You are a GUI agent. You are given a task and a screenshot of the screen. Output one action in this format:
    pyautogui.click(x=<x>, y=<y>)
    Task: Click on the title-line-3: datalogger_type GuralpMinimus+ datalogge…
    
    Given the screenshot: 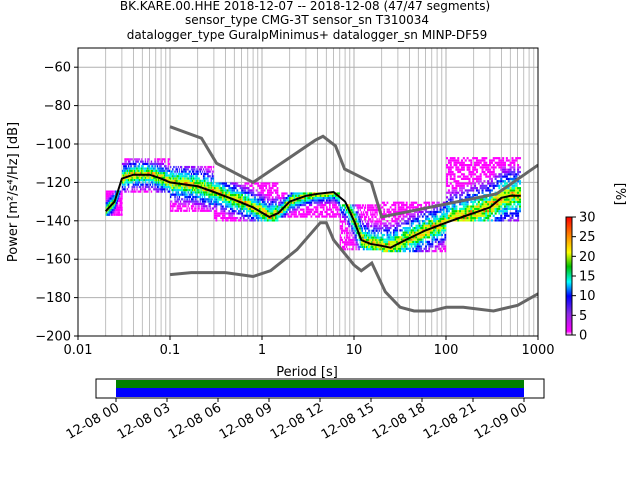 What is the action you would take?
    pyautogui.click(x=307, y=35)
    